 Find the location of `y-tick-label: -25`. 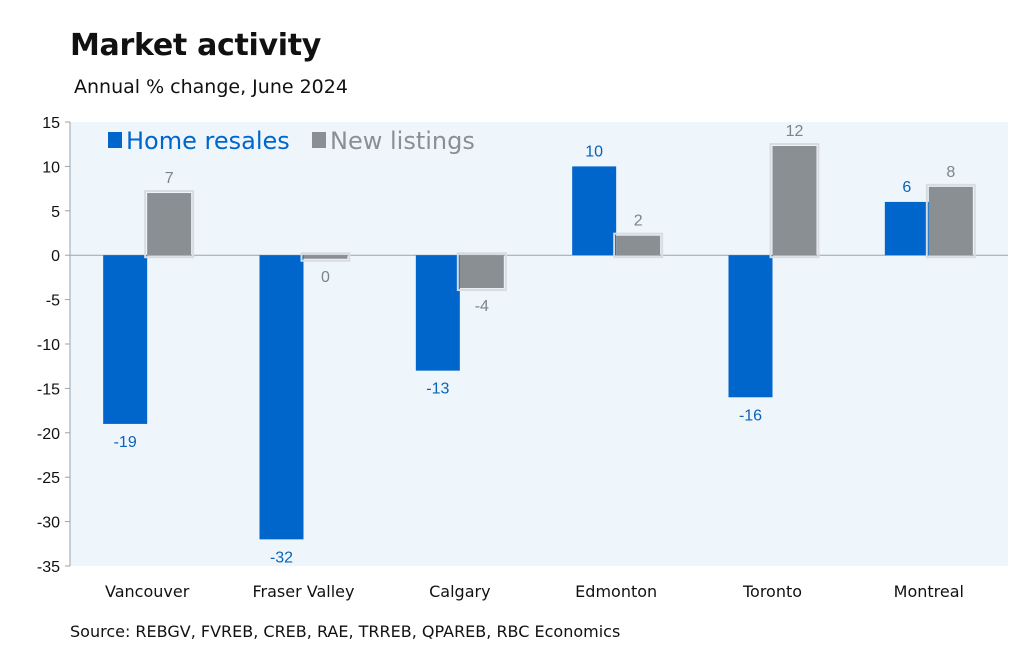

y-tick-label: -25 is located at coordinates (48, 478).